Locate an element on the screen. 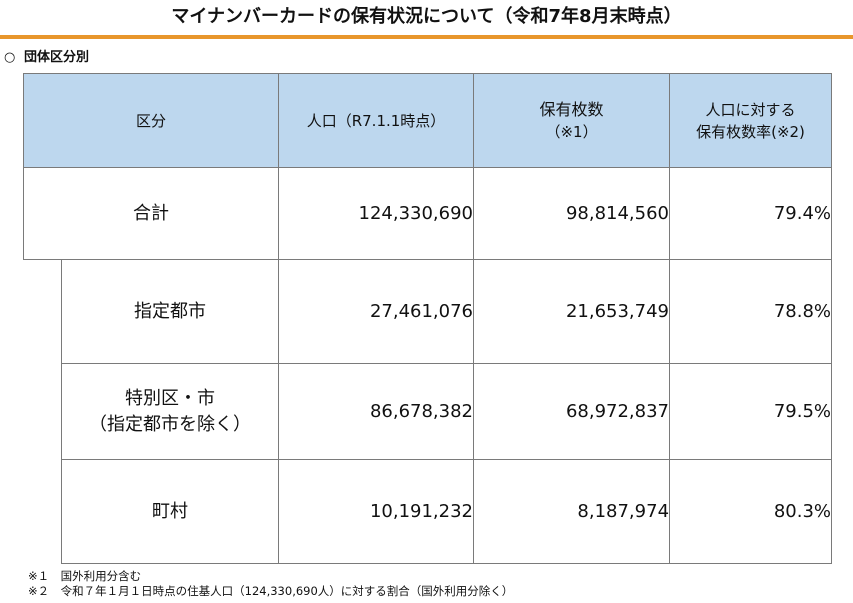 The height and width of the screenshot is (603, 853). table-row-total: 合計 124,330,690 98,814,560 79.4% is located at coordinates (427, 213).